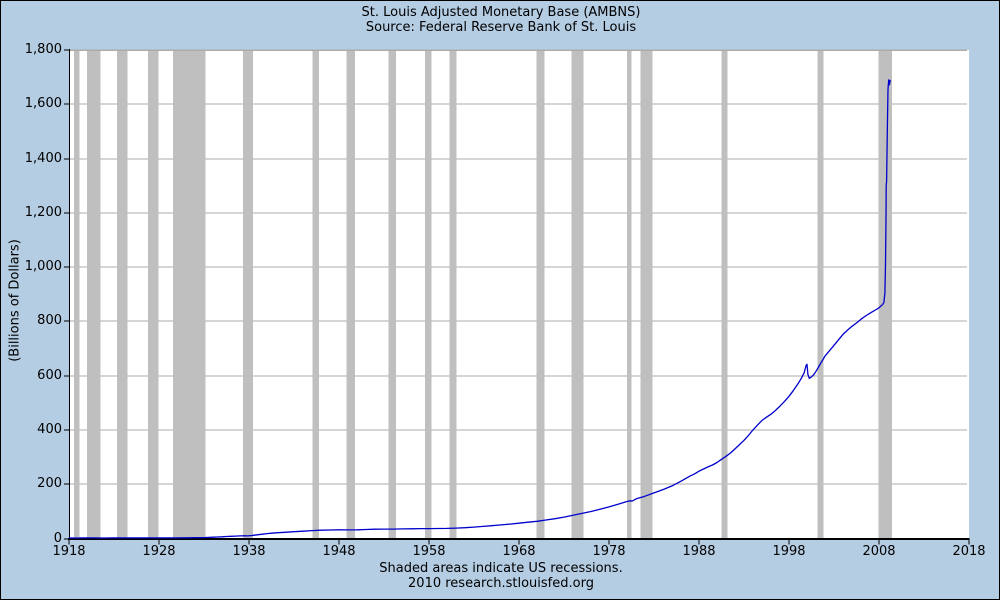 The height and width of the screenshot is (600, 1000). Describe the element at coordinates (49, 484) in the screenshot. I see `y-tick-label: 200` at that location.